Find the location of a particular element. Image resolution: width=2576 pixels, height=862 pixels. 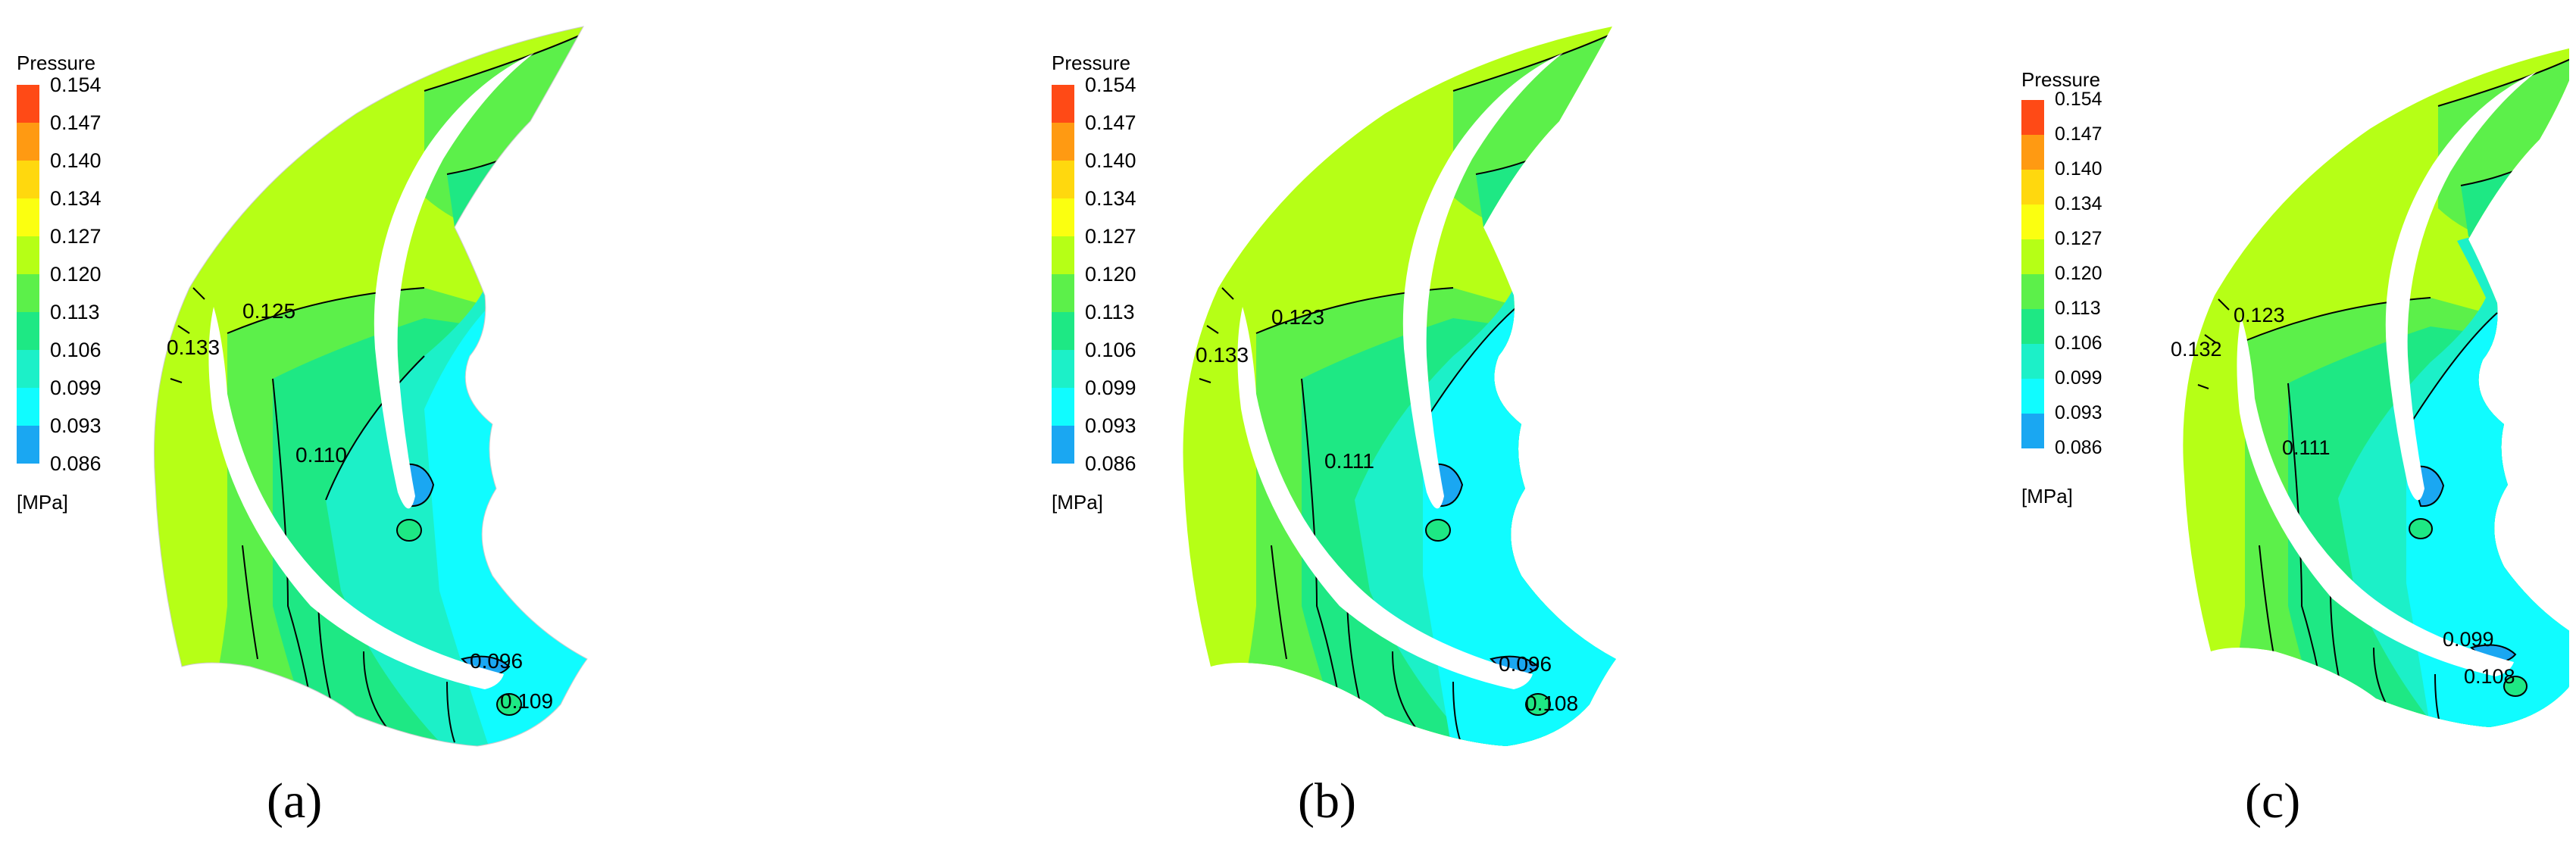

label-inner: 0.111 is located at coordinates (1349, 461).